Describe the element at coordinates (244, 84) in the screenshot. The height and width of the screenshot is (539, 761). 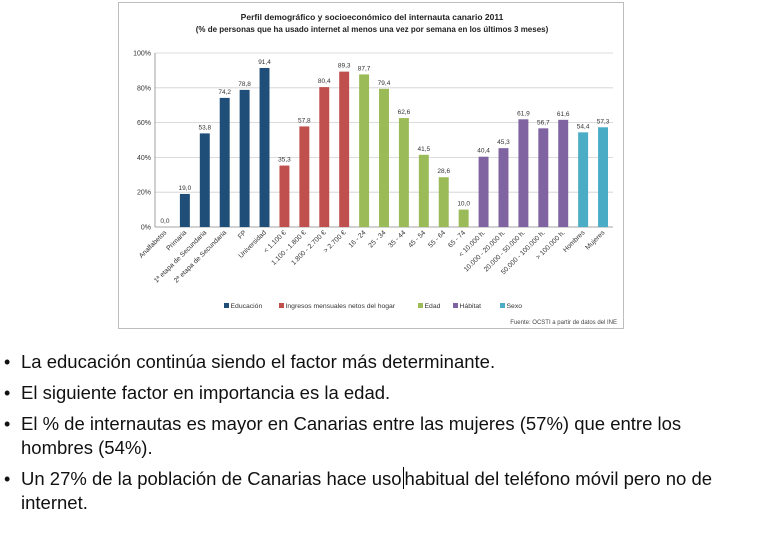
I see `data-label: 78,8` at that location.